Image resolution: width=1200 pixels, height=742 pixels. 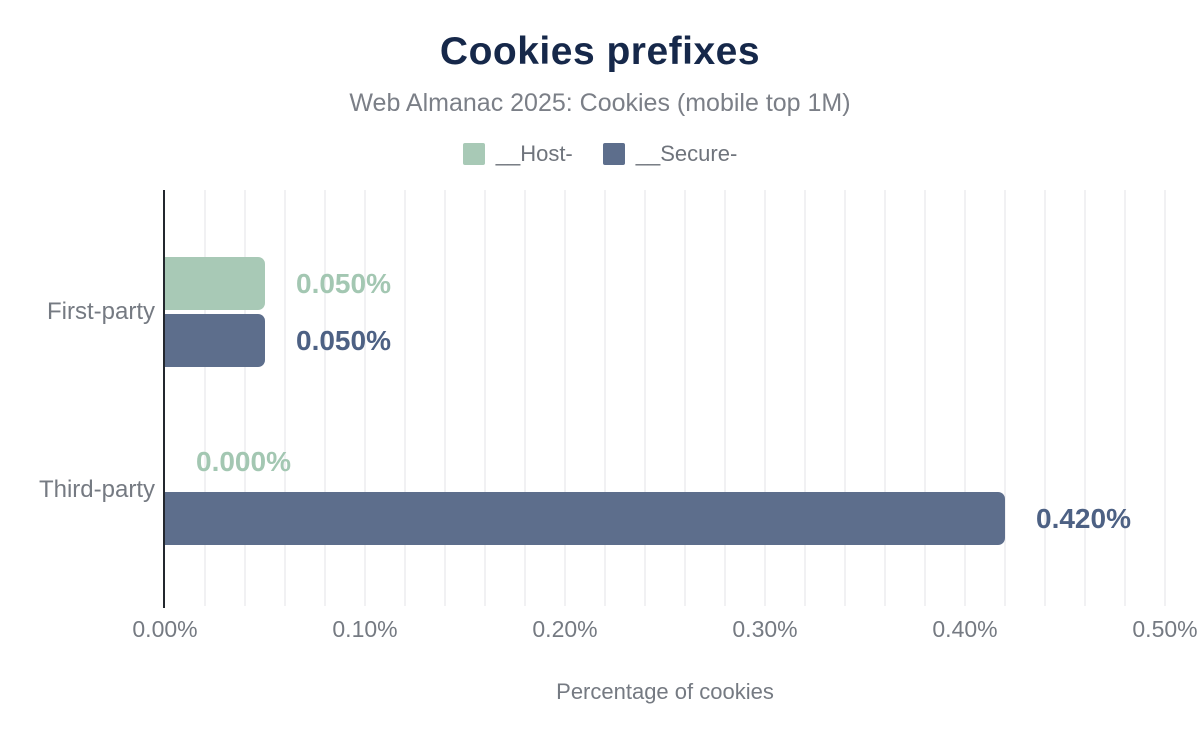 What do you see at coordinates (215, 283) in the screenshot?
I see `bar-host` at bounding box center [215, 283].